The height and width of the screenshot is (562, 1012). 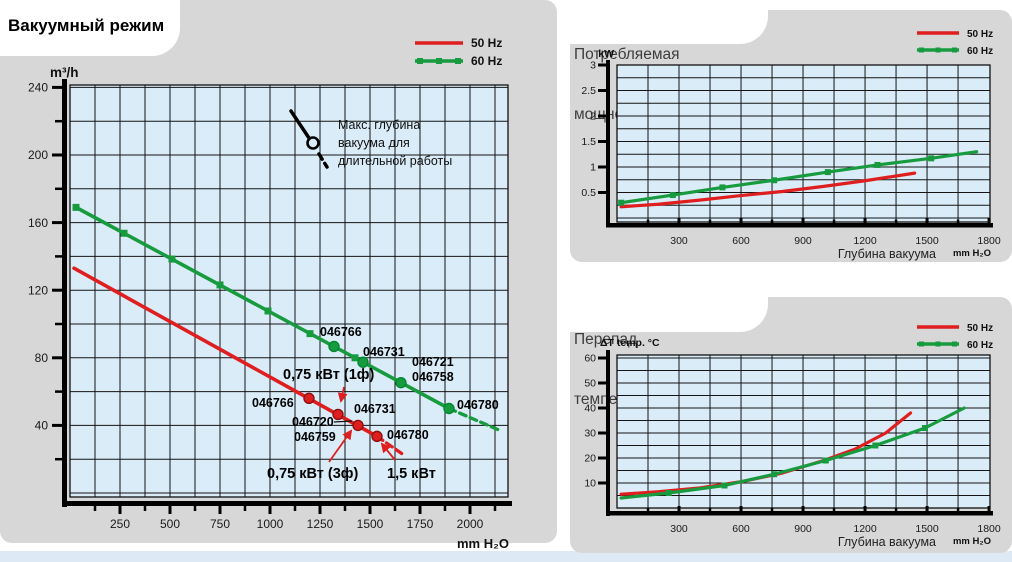 What do you see at coordinates (42, 358) in the screenshot?
I see `y-tick-label: 80` at bounding box center [42, 358].